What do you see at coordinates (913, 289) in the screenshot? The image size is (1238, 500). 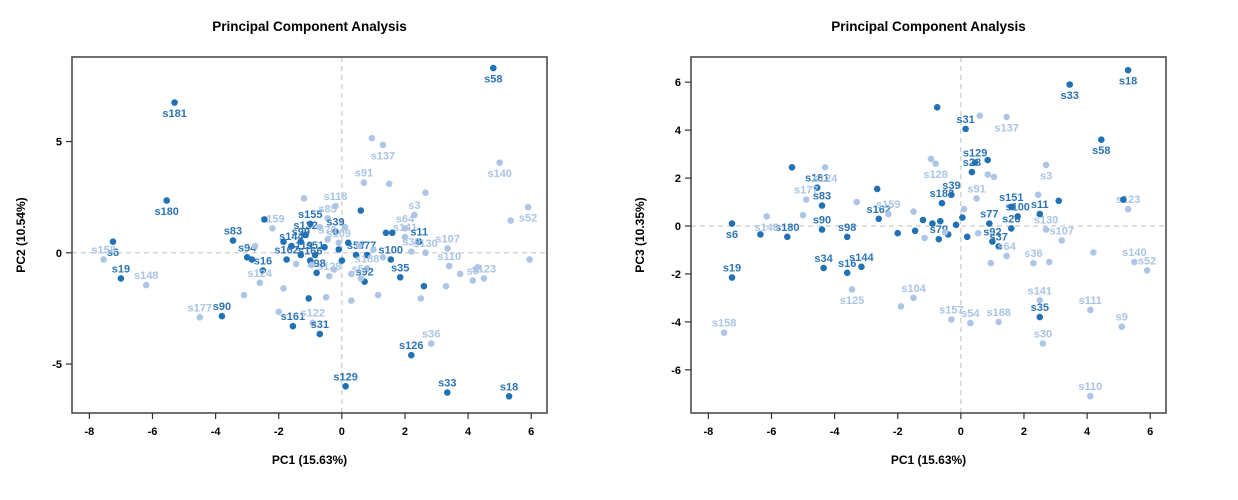 I see `sample-label-s104: s104` at bounding box center [913, 289].